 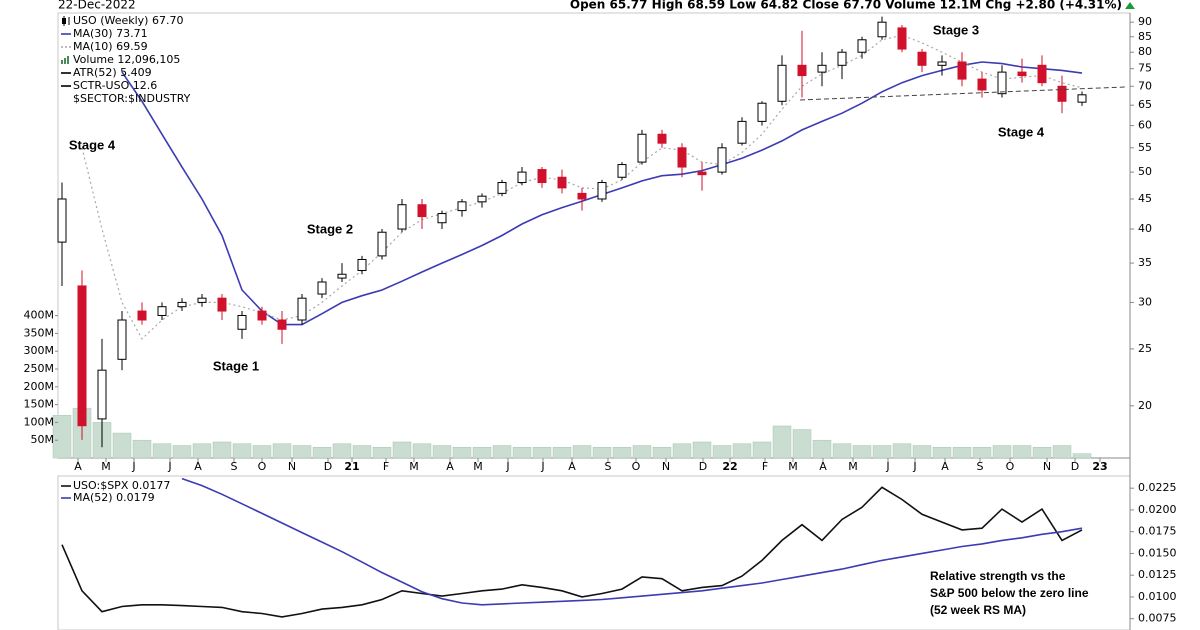 I want to click on y-tick-label: 0.0150, so click(x=1157, y=552).